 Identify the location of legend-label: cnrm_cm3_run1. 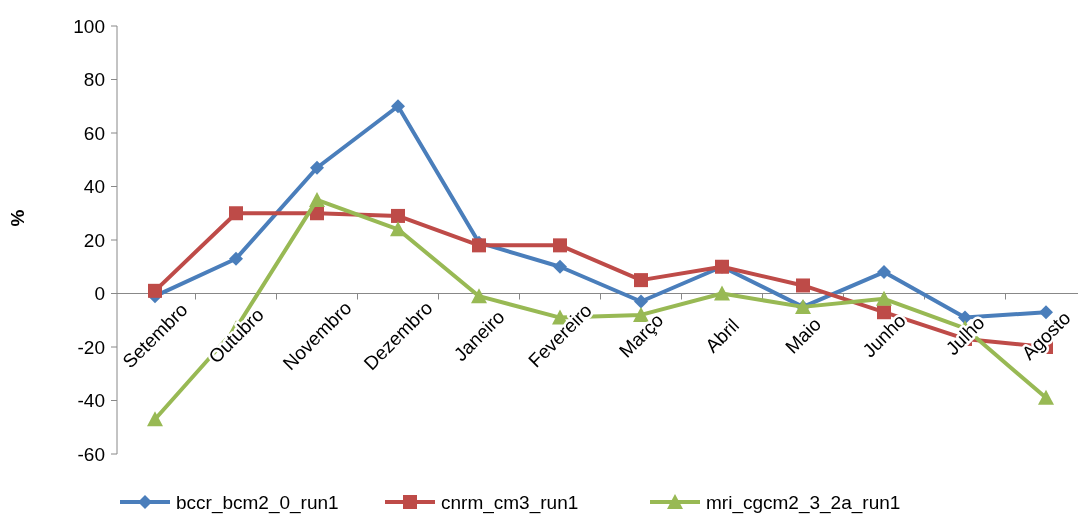
(510, 502).